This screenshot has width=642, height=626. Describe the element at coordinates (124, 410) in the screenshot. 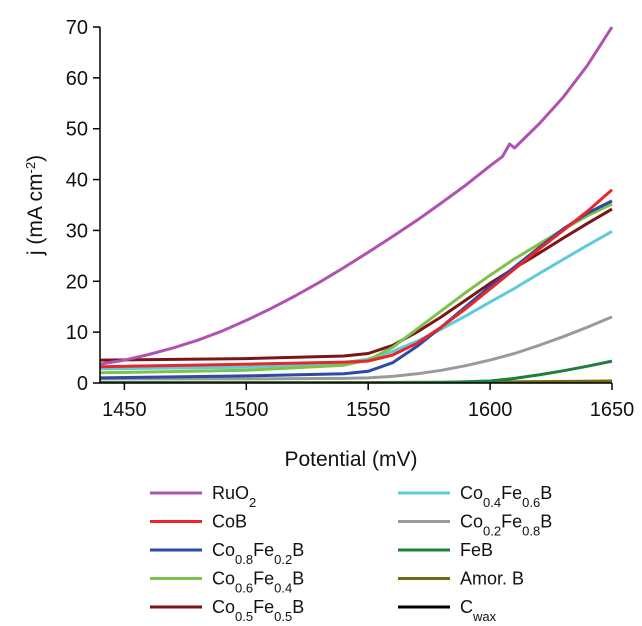

I see `x-tick-label: 1450` at that location.